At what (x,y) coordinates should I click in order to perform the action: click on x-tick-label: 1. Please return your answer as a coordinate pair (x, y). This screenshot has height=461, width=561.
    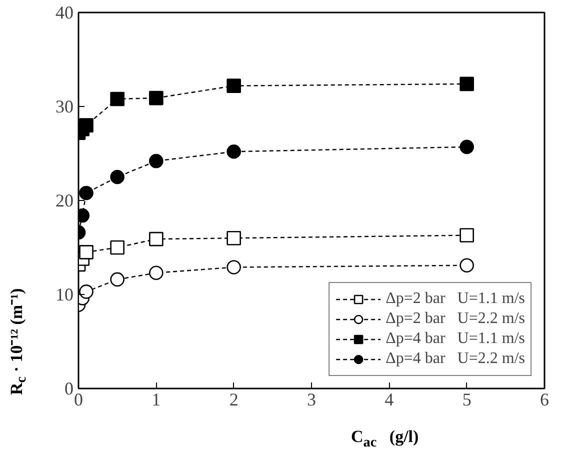
    Looking at the image, I should click on (156, 400).